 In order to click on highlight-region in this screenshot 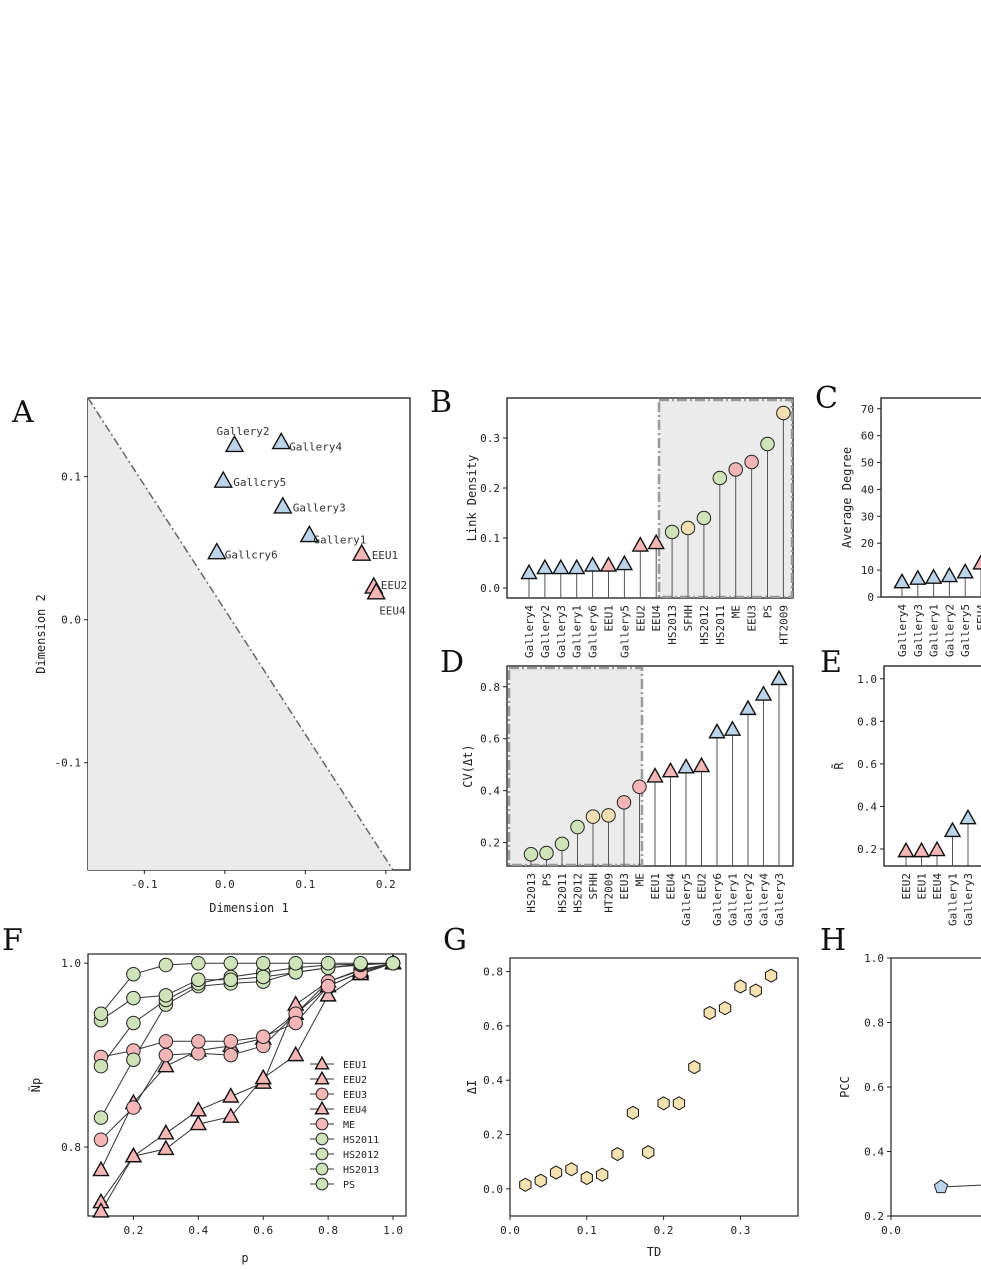, I will do `click(575, 766)`.